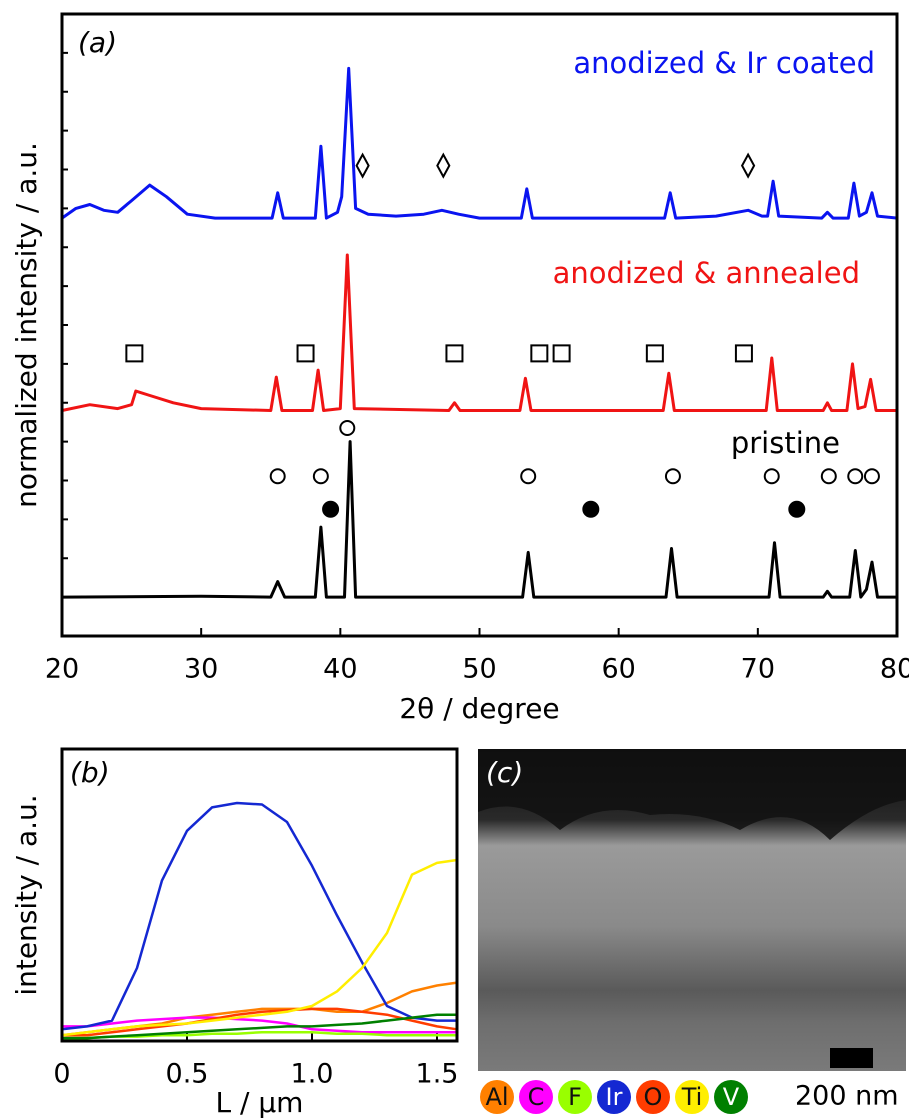 The width and height of the screenshot is (909, 1118). Describe the element at coordinates (479, 669) in the screenshot. I see `x-tick-label: 50` at that location.